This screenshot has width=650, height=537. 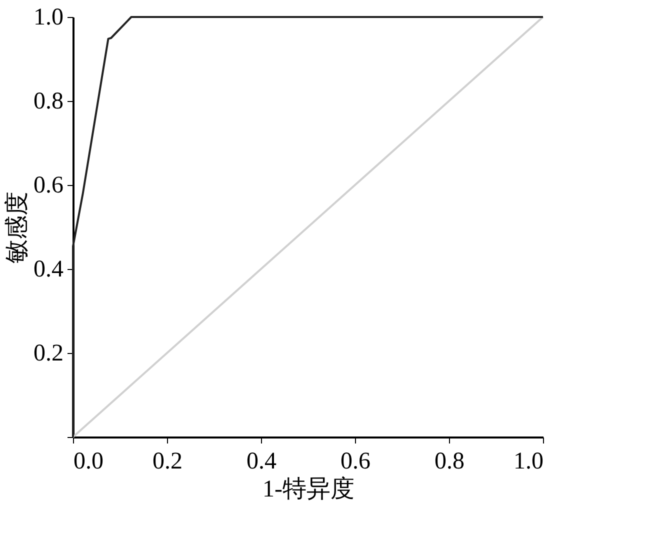 What do you see at coordinates (449, 461) in the screenshot?
I see `x-tick-label: 0.8` at bounding box center [449, 461].